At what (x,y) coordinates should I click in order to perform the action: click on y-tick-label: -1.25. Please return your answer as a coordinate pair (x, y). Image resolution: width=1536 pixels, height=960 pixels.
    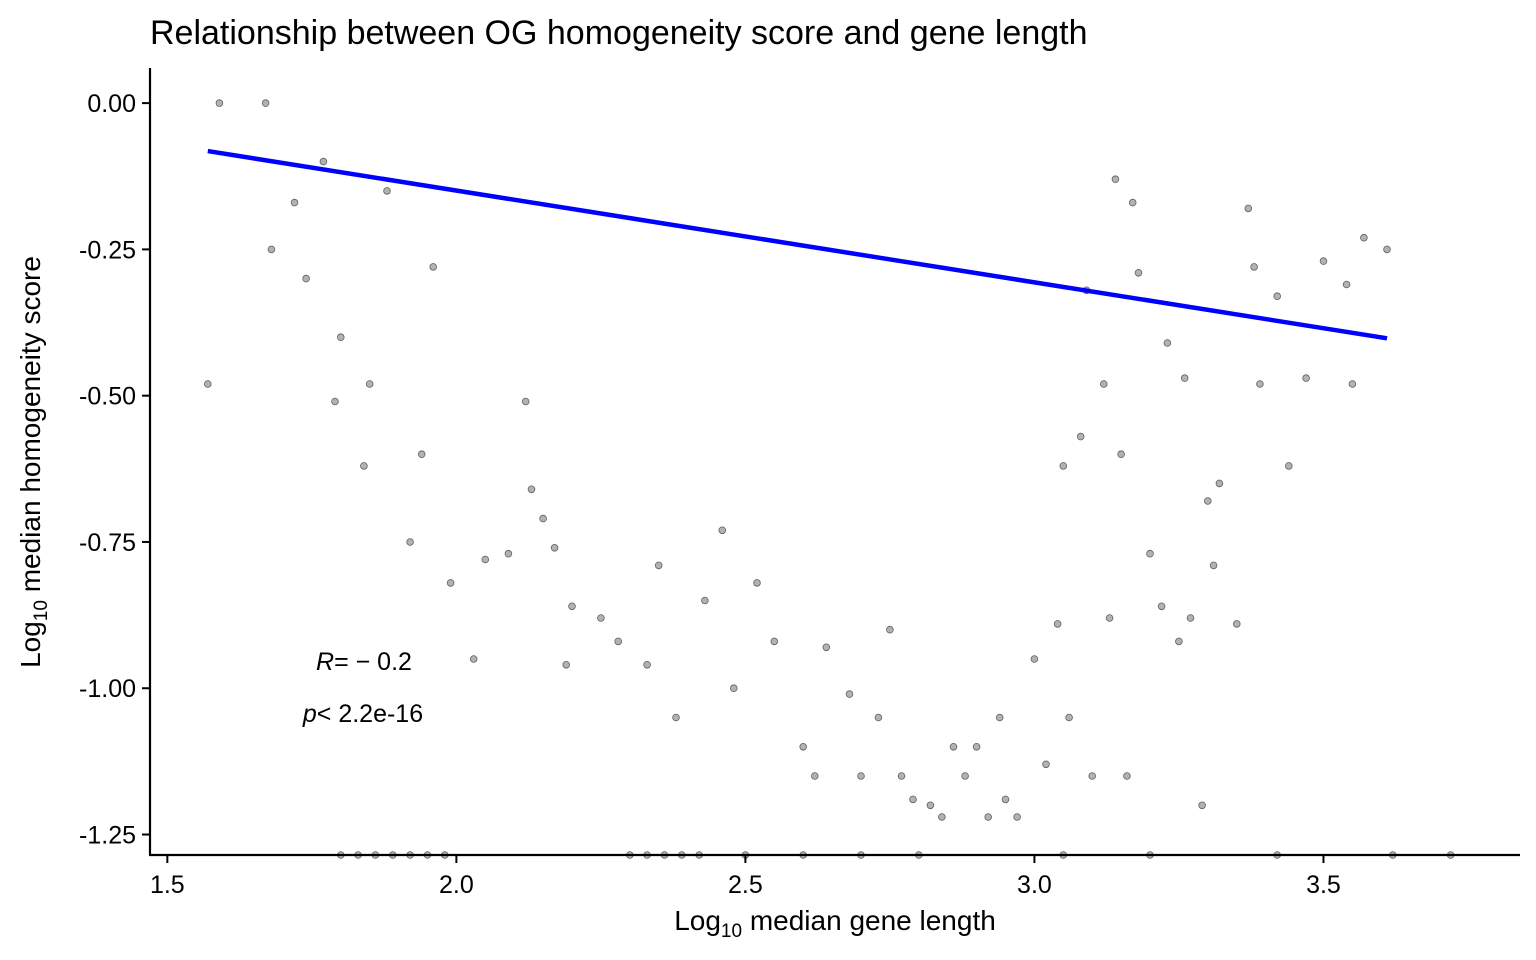
    Looking at the image, I should click on (107, 836).